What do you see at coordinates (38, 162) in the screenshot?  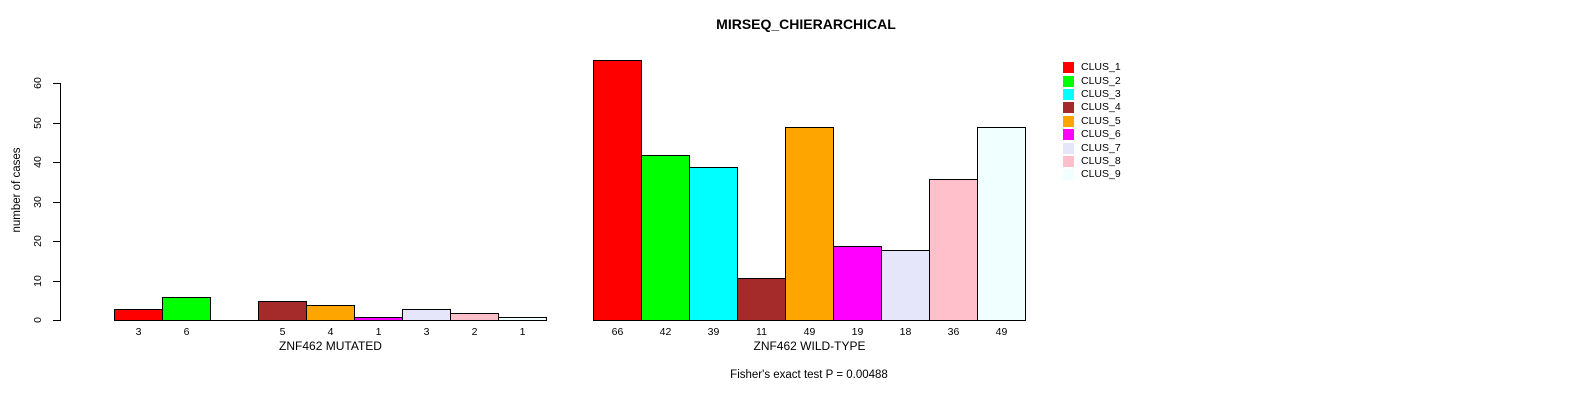 I see `y-tick-label: 40` at bounding box center [38, 162].